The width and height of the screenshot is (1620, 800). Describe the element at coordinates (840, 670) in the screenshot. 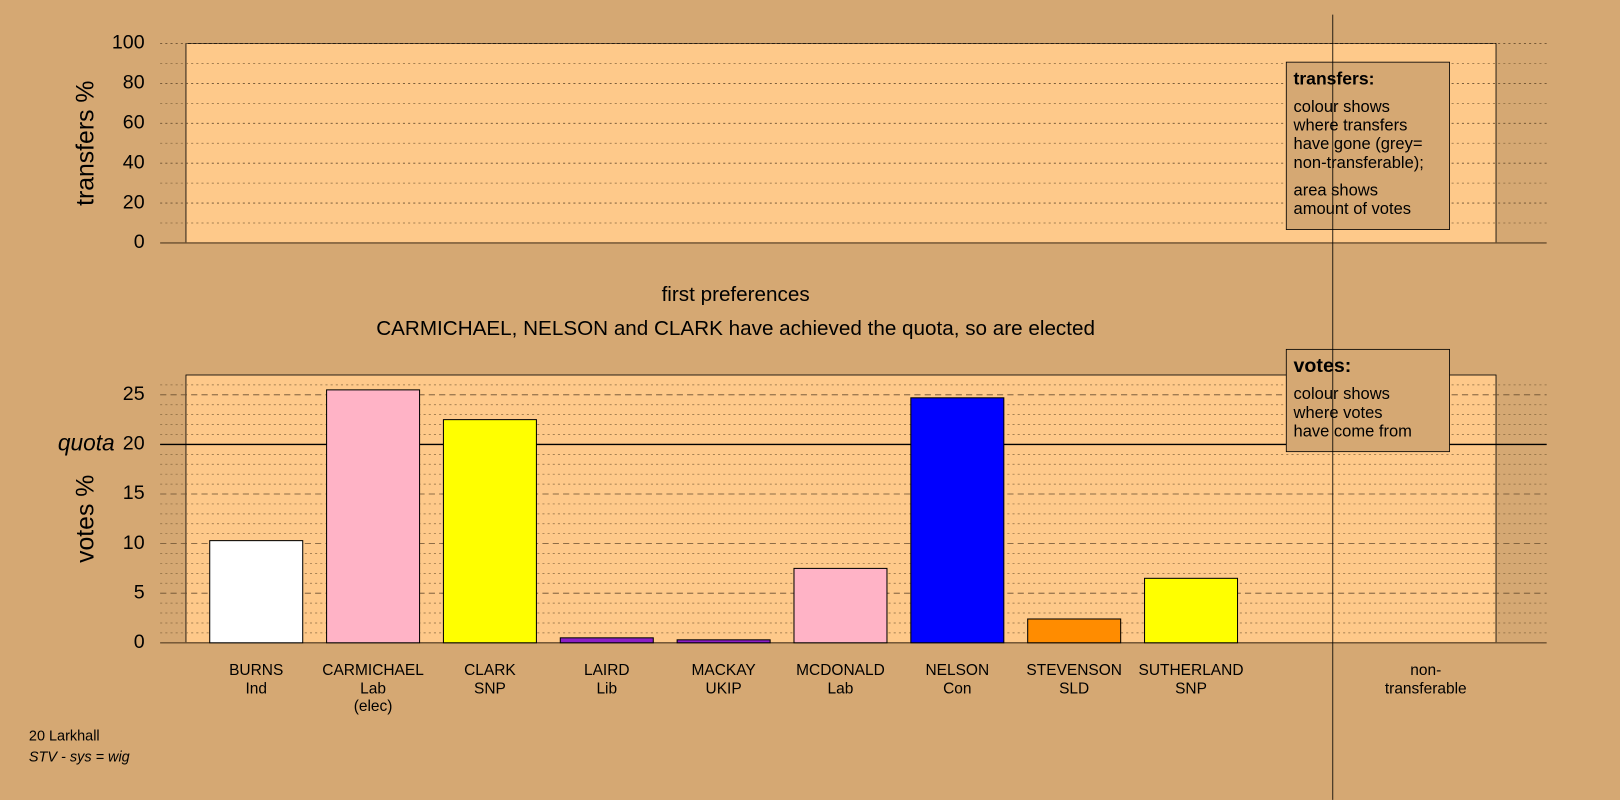

I see `candidate-name: MCDONALD` at that location.